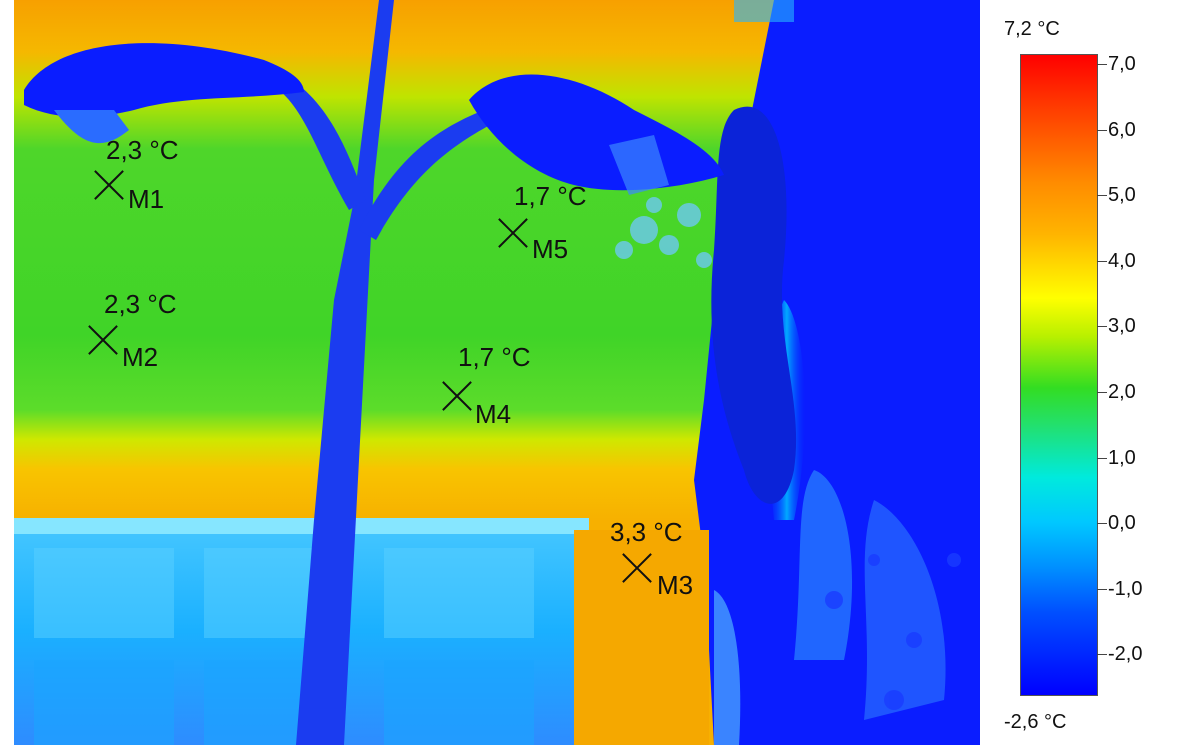 The width and height of the screenshot is (1191, 745). Describe the element at coordinates (1122, 458) in the screenshot. I see `scale-tick-label: 1,0` at that location.